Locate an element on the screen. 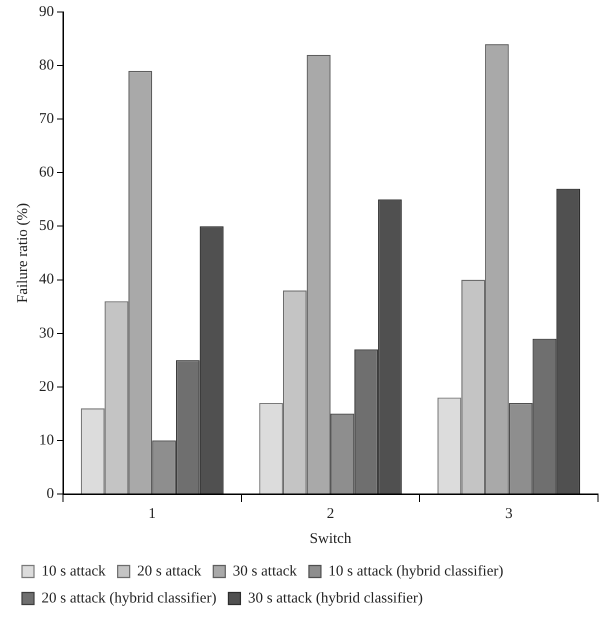  legend-label: 20 s attack (hybrid classifier) is located at coordinates (129, 598).